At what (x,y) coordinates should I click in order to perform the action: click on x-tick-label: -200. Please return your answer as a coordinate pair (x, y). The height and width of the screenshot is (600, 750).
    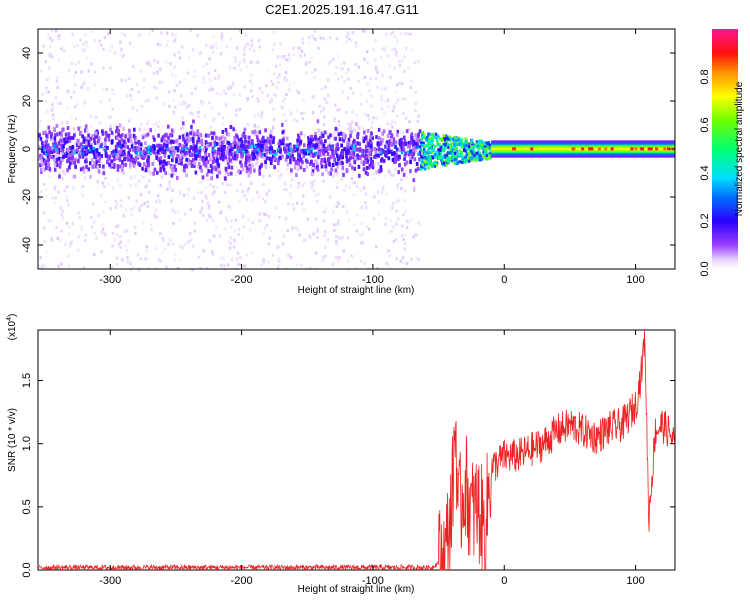
    Looking at the image, I should click on (242, 280).